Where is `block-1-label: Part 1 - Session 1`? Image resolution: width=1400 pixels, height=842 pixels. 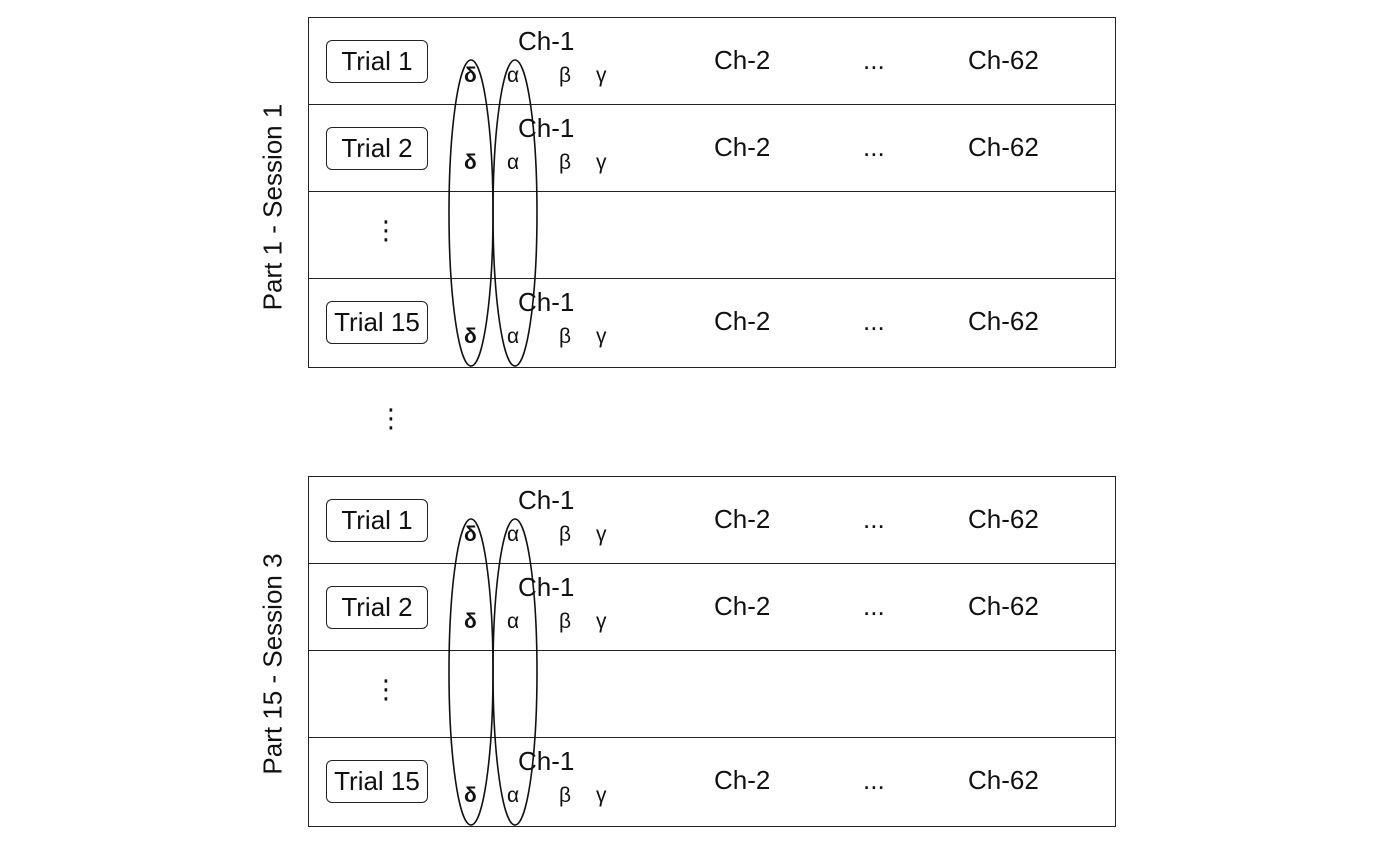
block-1-label: Part 1 - Session 1 is located at coordinates (272, 207).